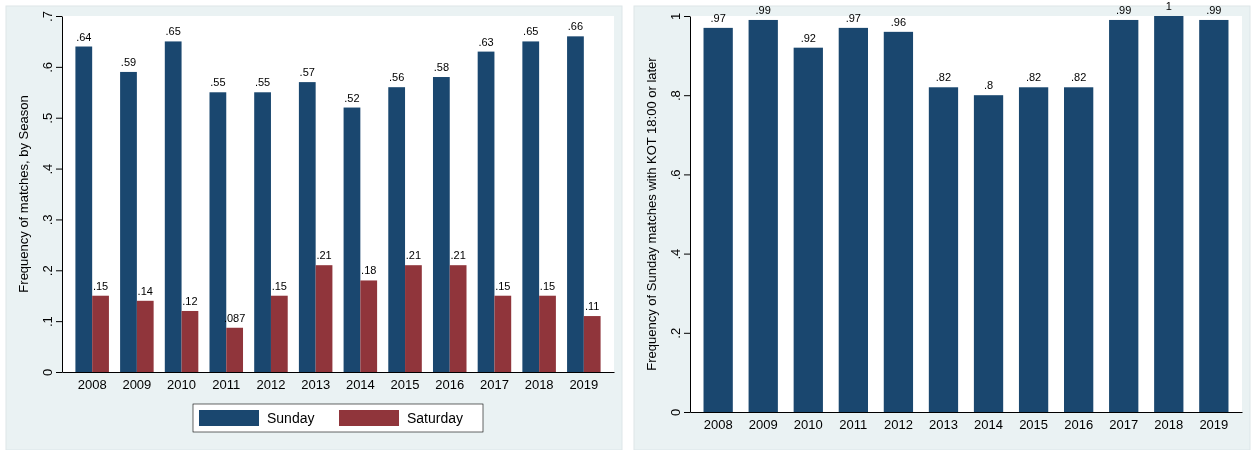 Image resolution: width=1256 pixels, height=450 pixels. What do you see at coordinates (441, 67) in the screenshot?
I see `data-label: .58` at bounding box center [441, 67].